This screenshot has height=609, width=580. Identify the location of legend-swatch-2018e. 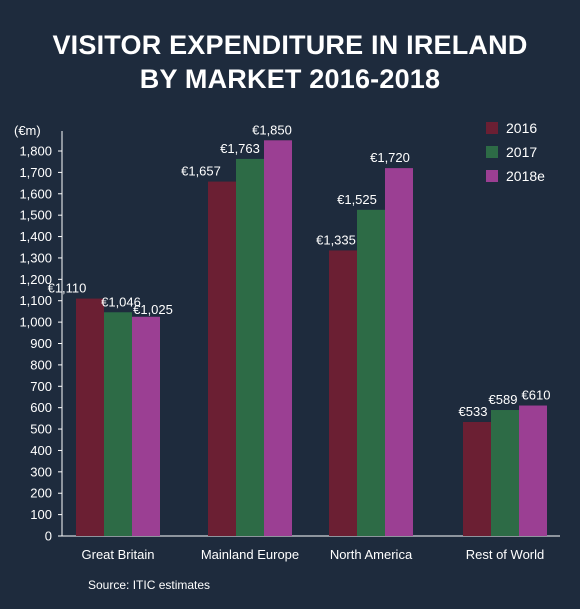
(492, 176).